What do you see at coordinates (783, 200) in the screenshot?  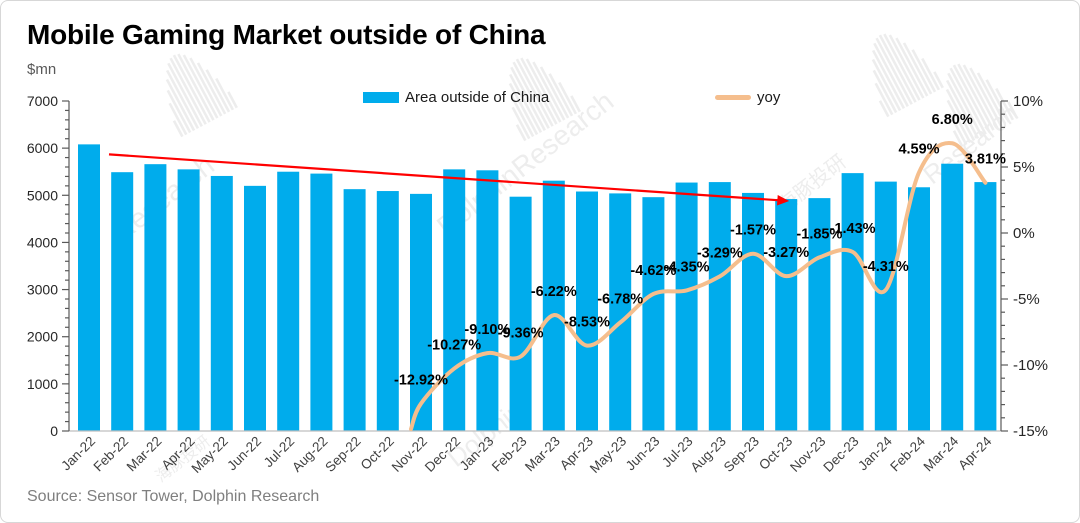 I see `trend-arrow-head-icon` at bounding box center [783, 200].